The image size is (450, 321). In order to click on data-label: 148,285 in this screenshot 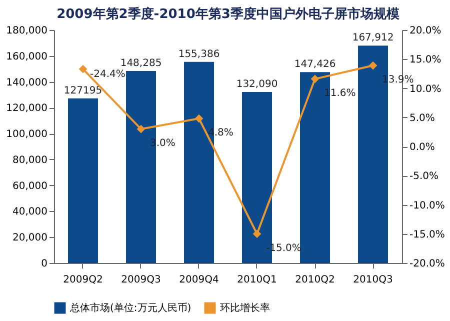, I will do `click(141, 64)`.